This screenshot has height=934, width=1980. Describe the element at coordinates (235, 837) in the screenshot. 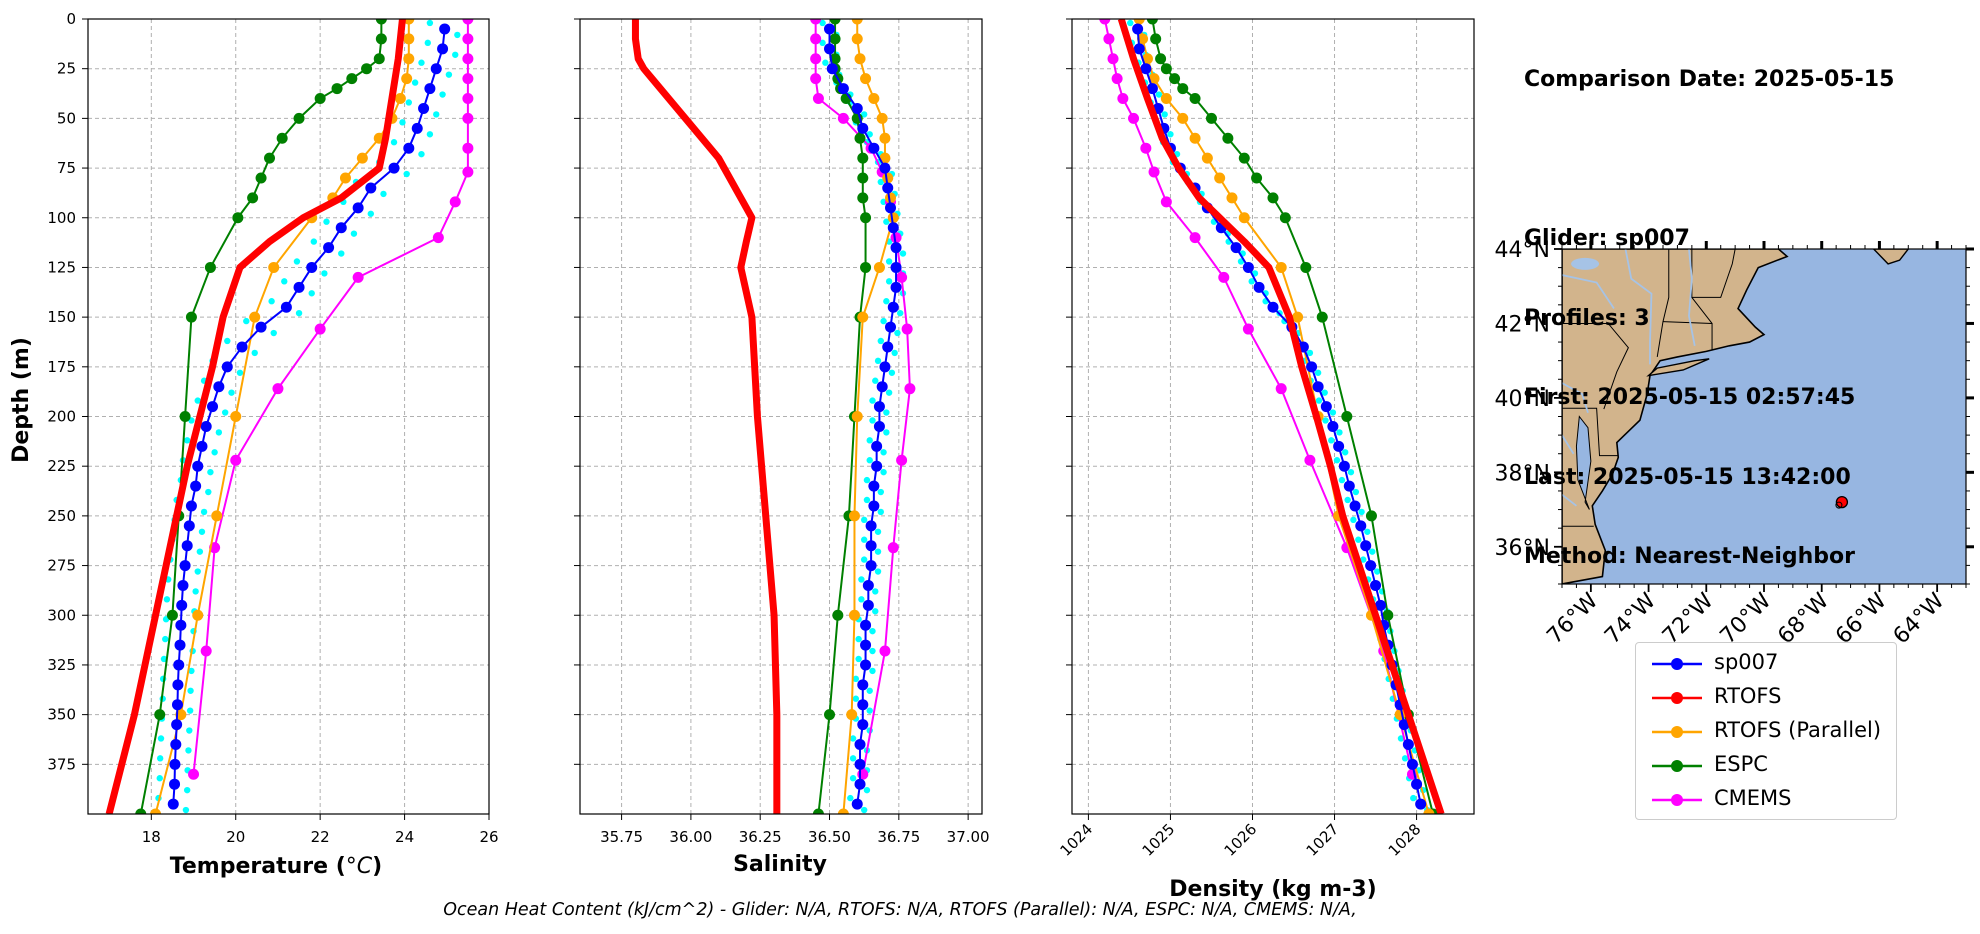

I see `x-tick-label: 20` at that location.